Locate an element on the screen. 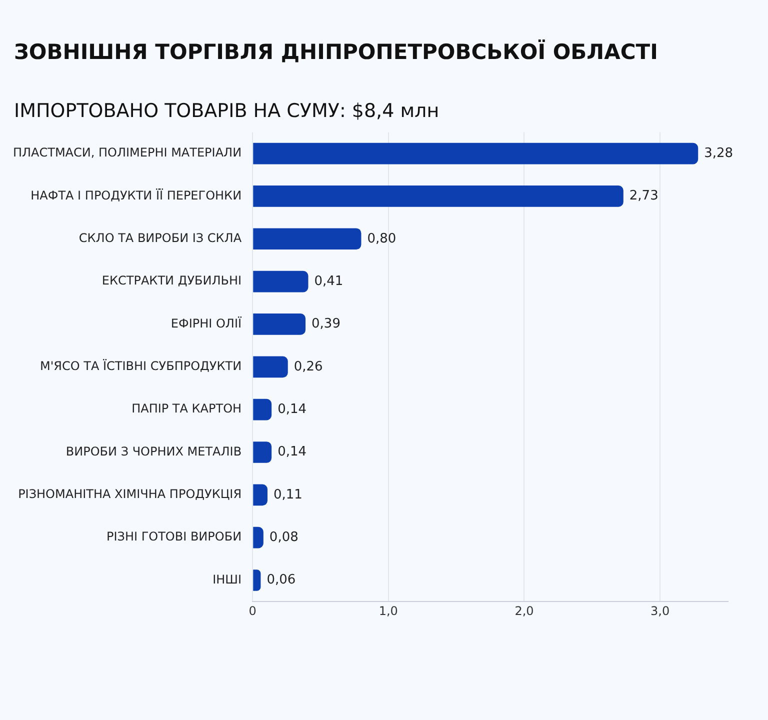 This screenshot has width=768, height=720. data-label: 0,26 is located at coordinates (308, 366).